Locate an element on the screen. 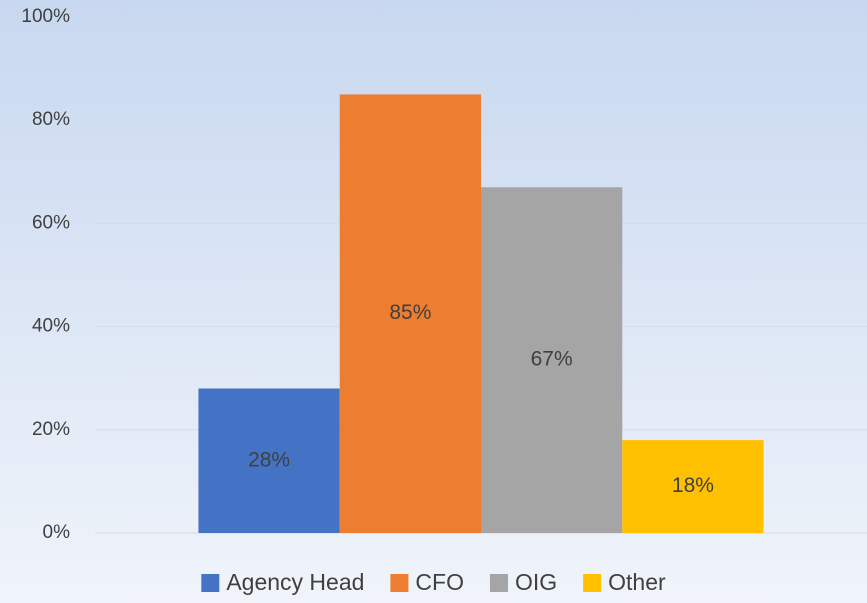 Image resolution: width=867 pixels, height=603 pixels. y-tick-label: 60% is located at coordinates (51, 222).